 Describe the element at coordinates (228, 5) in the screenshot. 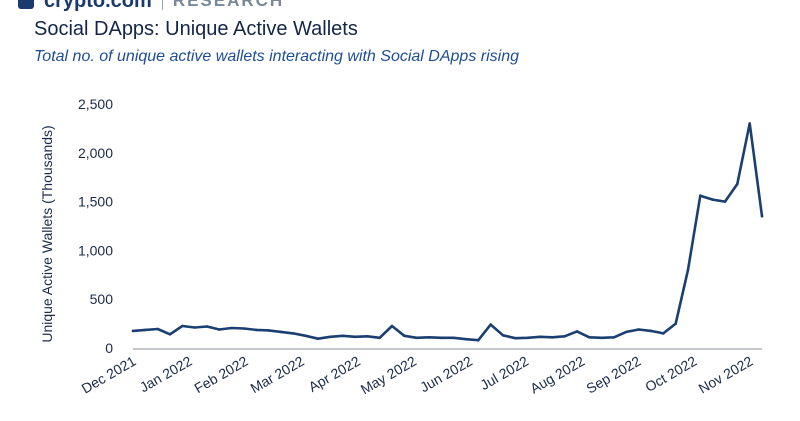

I see `brand-sub: RESEARCH` at that location.